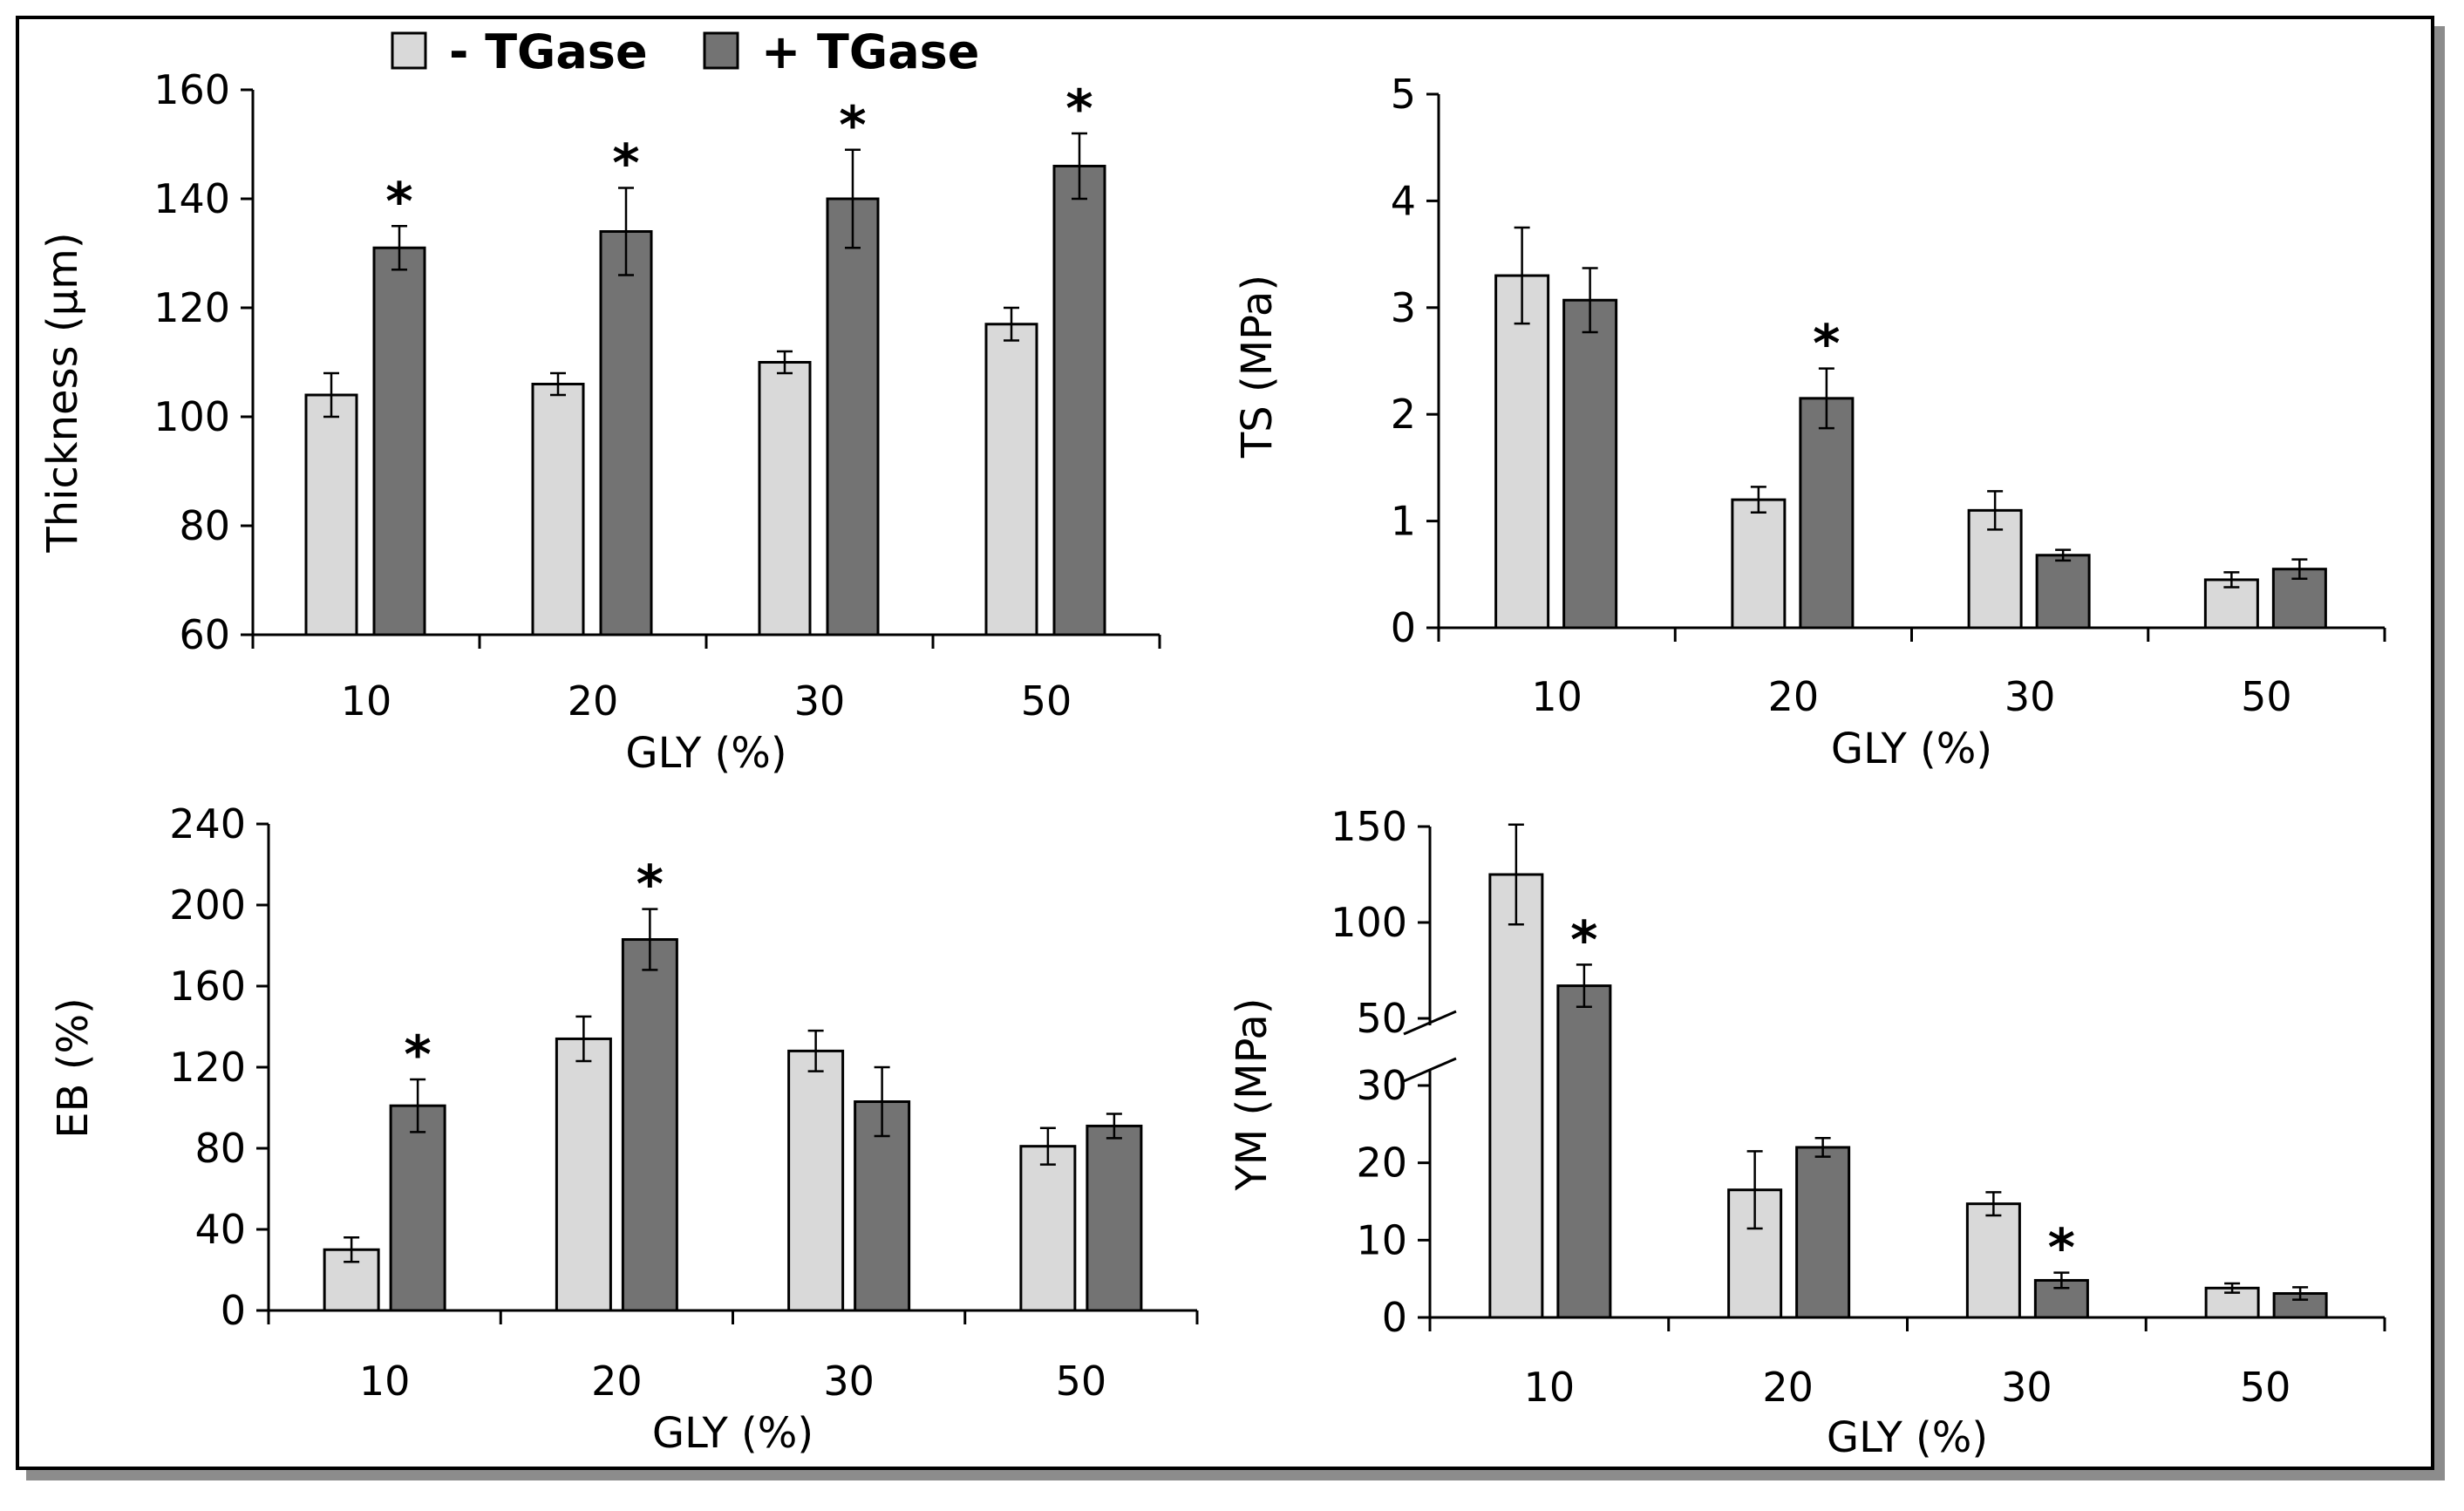  Describe the element at coordinates (204, 634) in the screenshot. I see `y-tick-label: 60` at that location.